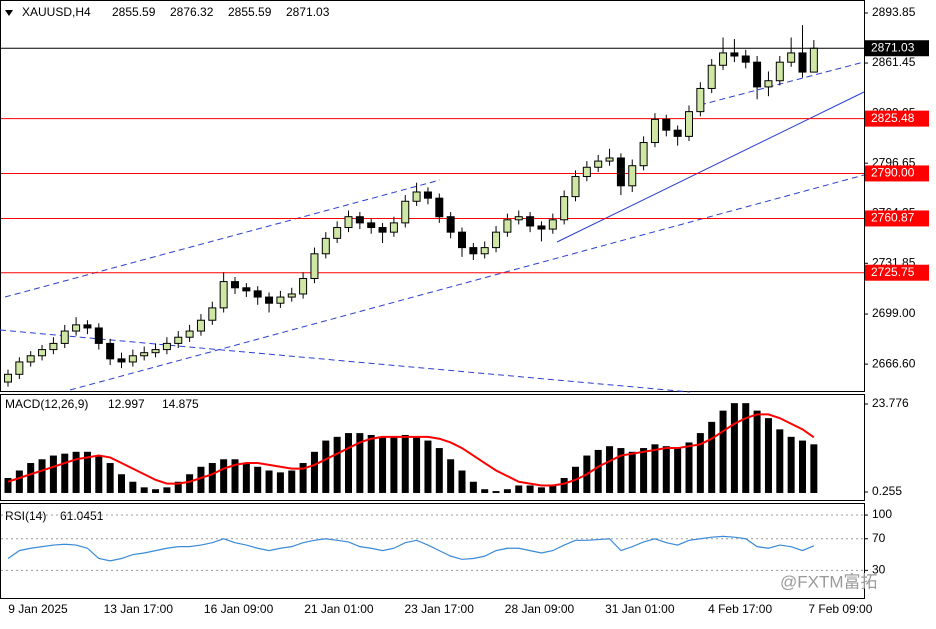 The height and width of the screenshot is (629, 936). What do you see at coordinates (439, 609) in the screenshot?
I see `x-tick-label: 23 Jan 17:00` at bounding box center [439, 609].